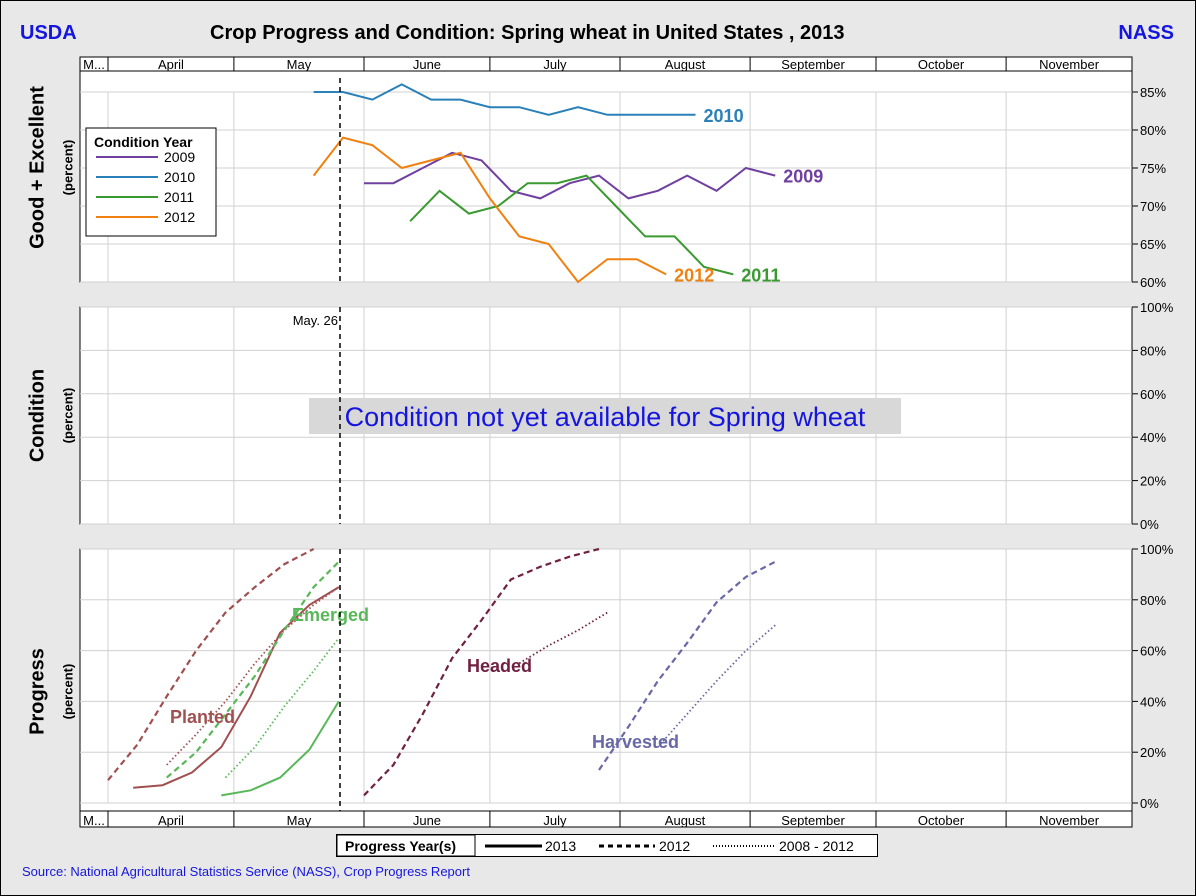 Image resolution: width=1196 pixels, height=896 pixels. Describe the element at coordinates (427, 820) in the screenshot. I see `month-label-bottom: June` at that location.